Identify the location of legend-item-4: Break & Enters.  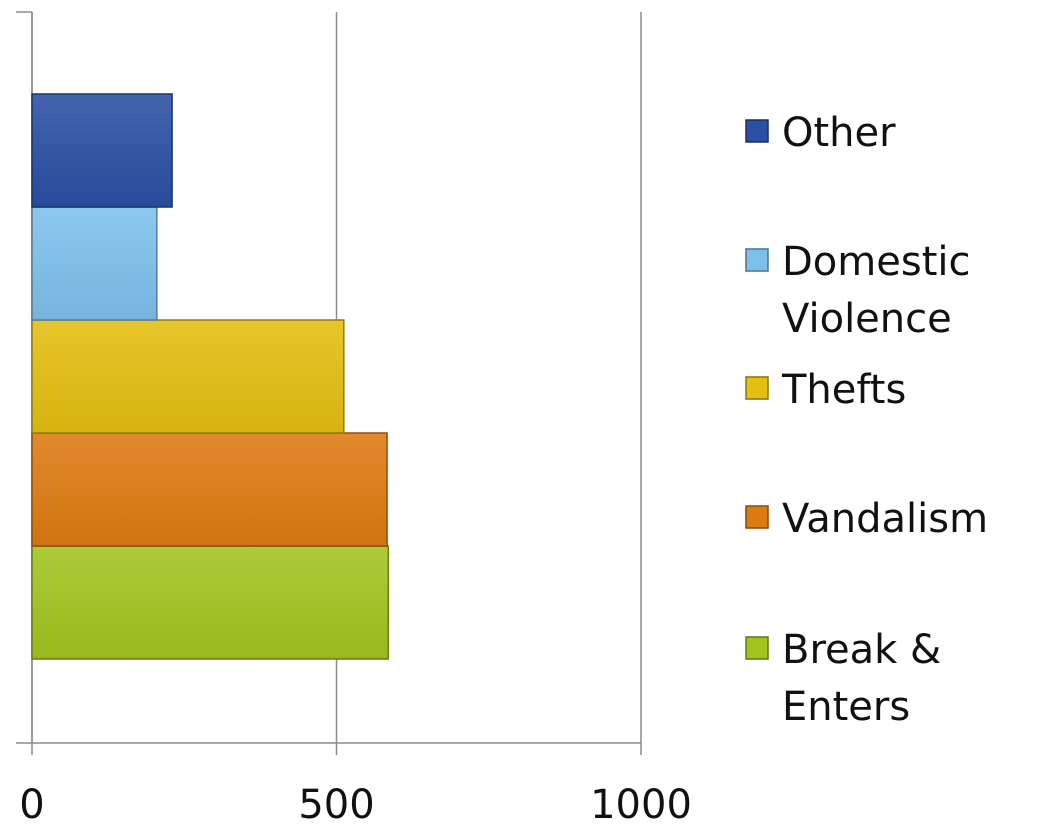
(843, 678).